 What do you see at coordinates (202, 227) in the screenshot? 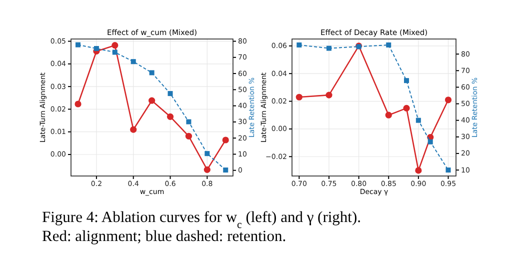
I see `caption: Figure 4: Ablation curves for w$_{c}$ (left) and γ (right). Red: alignment; blue dashed: retention.` at bounding box center [202, 227].